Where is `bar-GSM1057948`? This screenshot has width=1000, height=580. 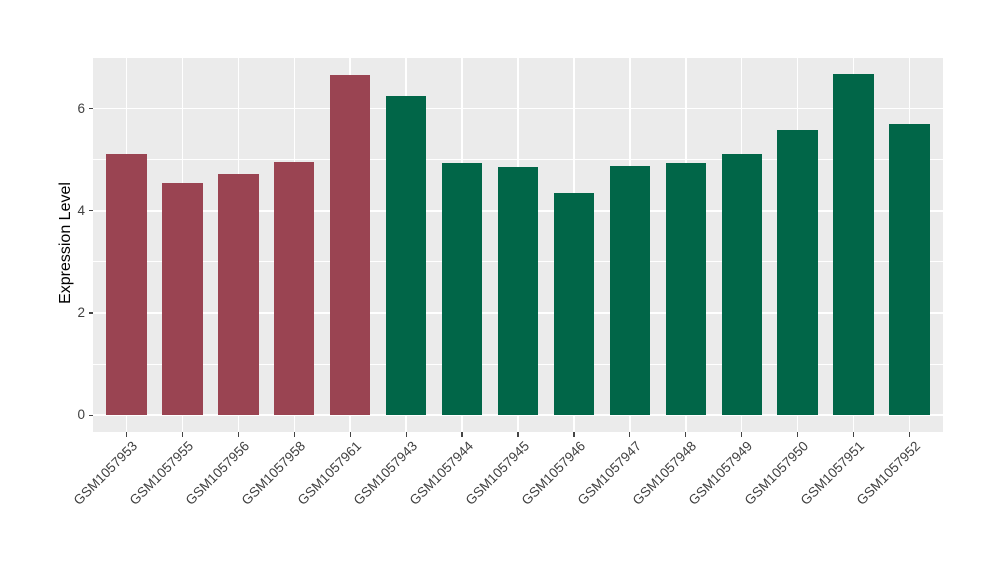
bar-GSM1057948 is located at coordinates (685, 289).